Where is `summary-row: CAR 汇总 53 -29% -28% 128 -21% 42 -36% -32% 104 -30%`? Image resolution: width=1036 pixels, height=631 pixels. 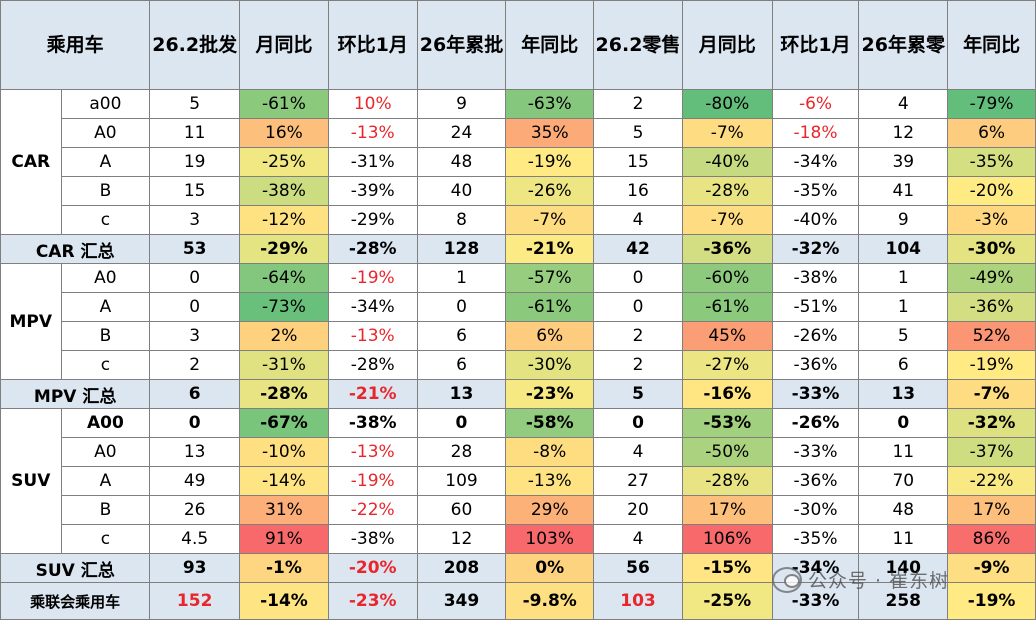
summary-row: CAR 汇总 53 -29% -28% 128 -21% 42 -36% -32% 104 -30% is located at coordinates (518, 249).